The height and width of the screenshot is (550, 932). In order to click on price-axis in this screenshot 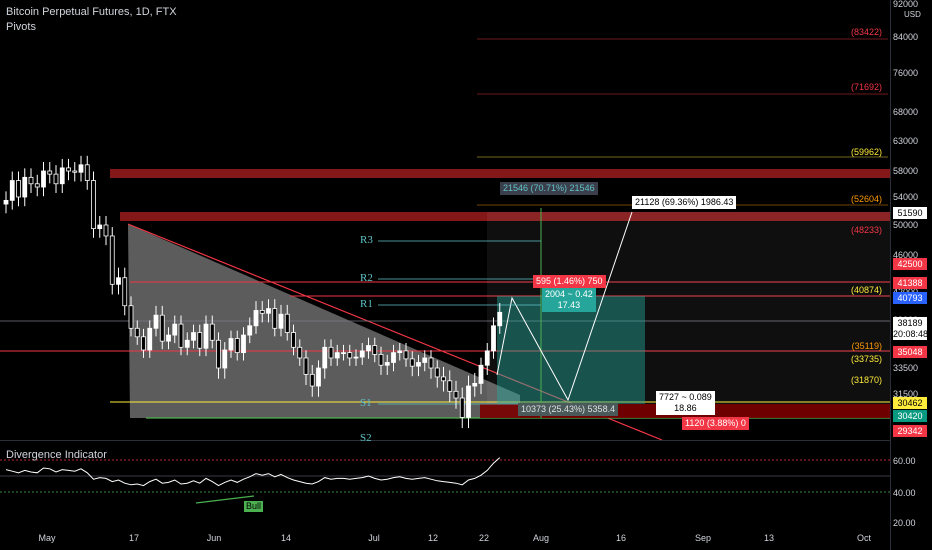, I will do `click(911, 275)`.